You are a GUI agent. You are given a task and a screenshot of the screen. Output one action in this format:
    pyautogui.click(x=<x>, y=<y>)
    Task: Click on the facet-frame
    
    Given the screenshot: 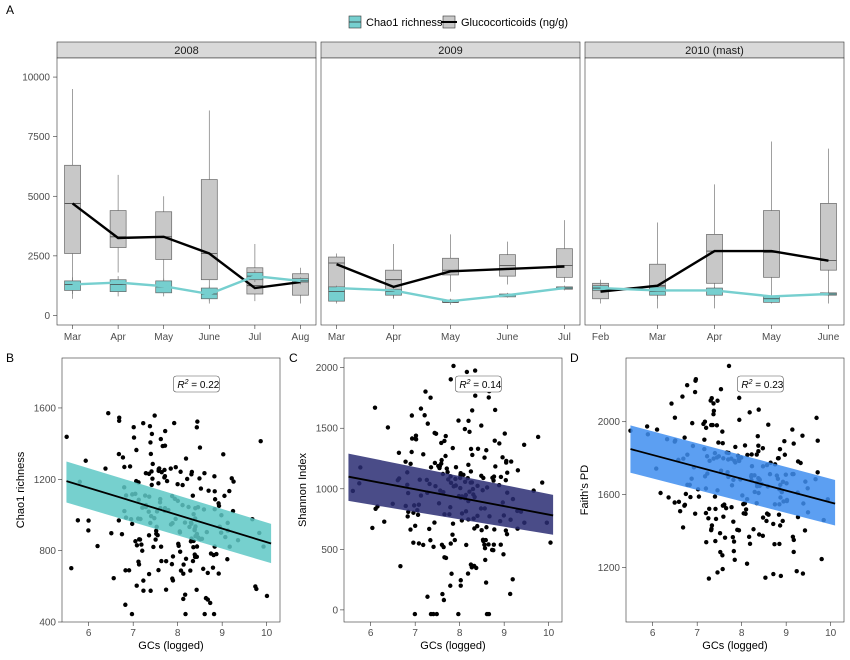 What is the action you would take?
    pyautogui.click(x=186, y=191)
    